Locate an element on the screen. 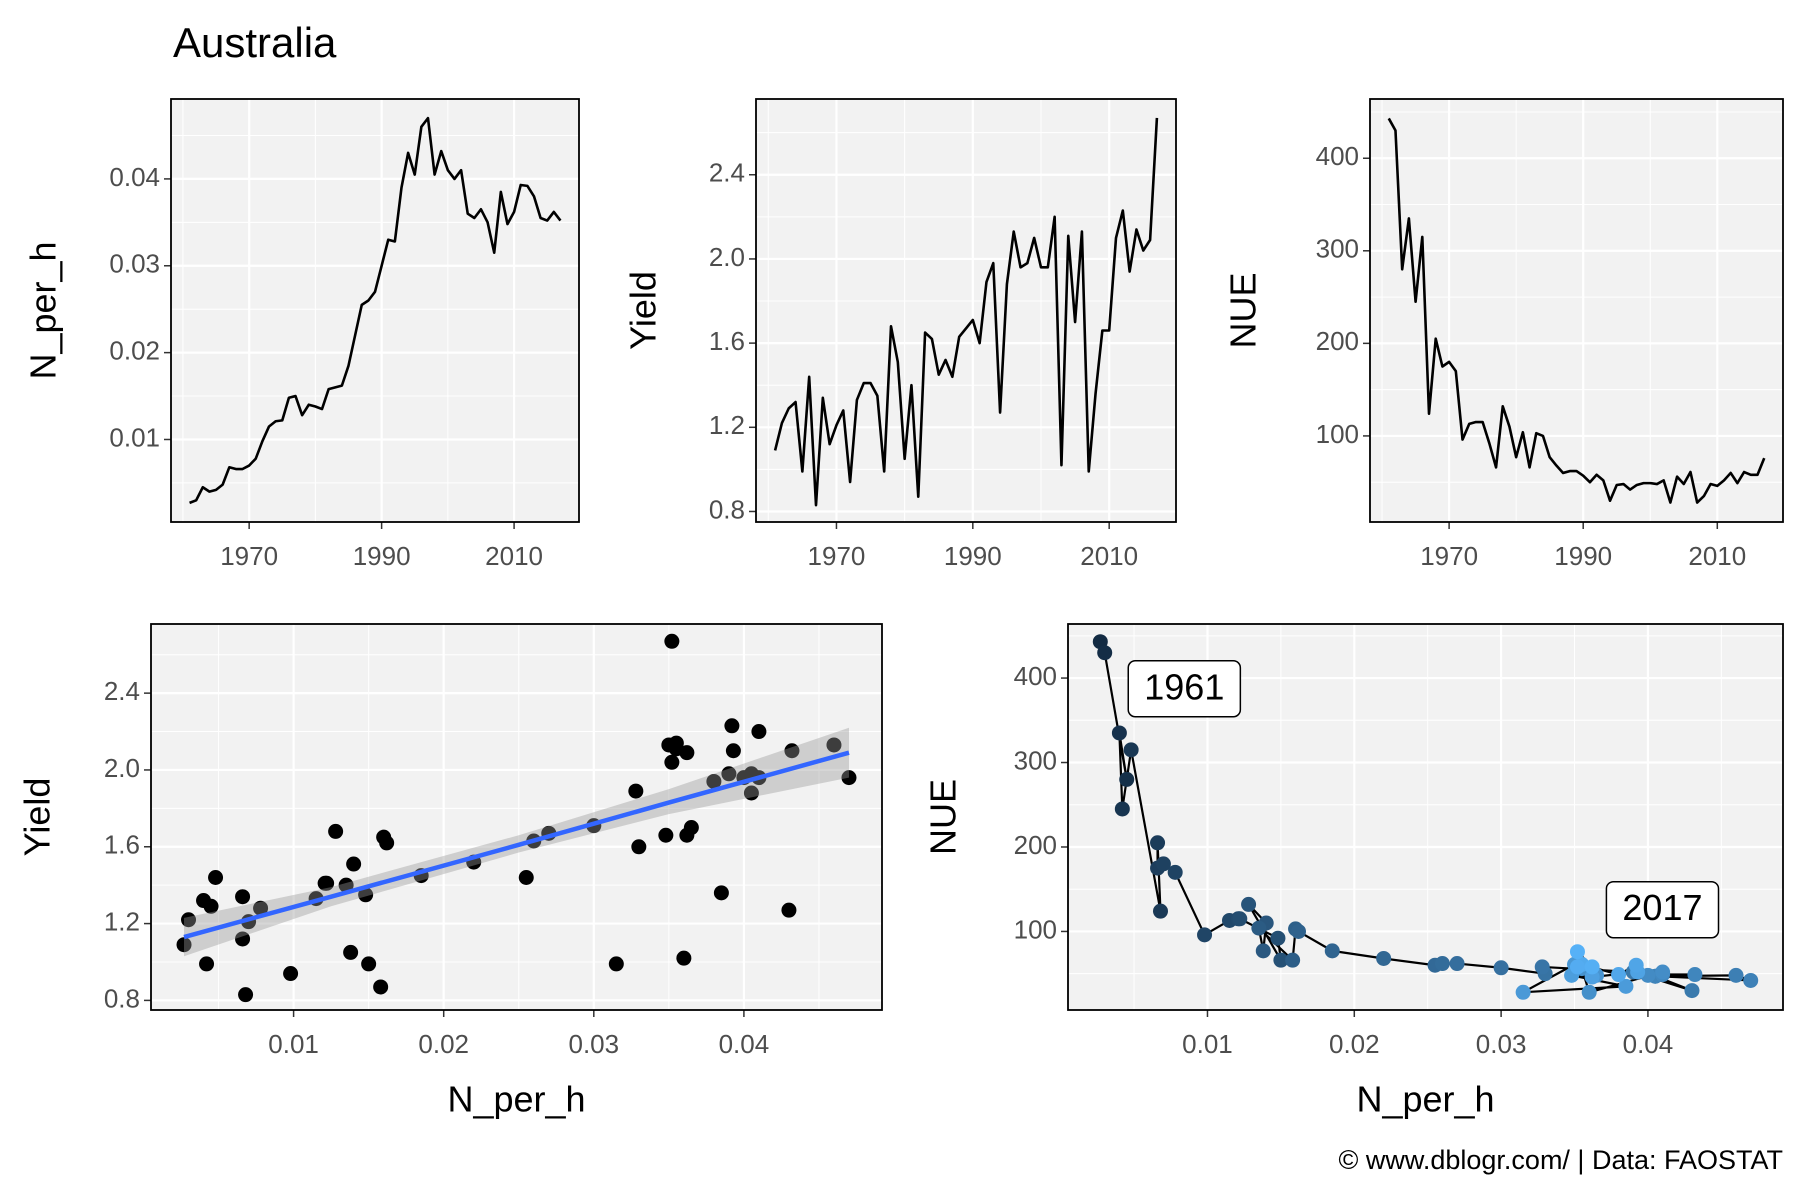 The width and height of the screenshot is (1800, 1200). y-tick-label: 200 is located at coordinates (1337, 341).